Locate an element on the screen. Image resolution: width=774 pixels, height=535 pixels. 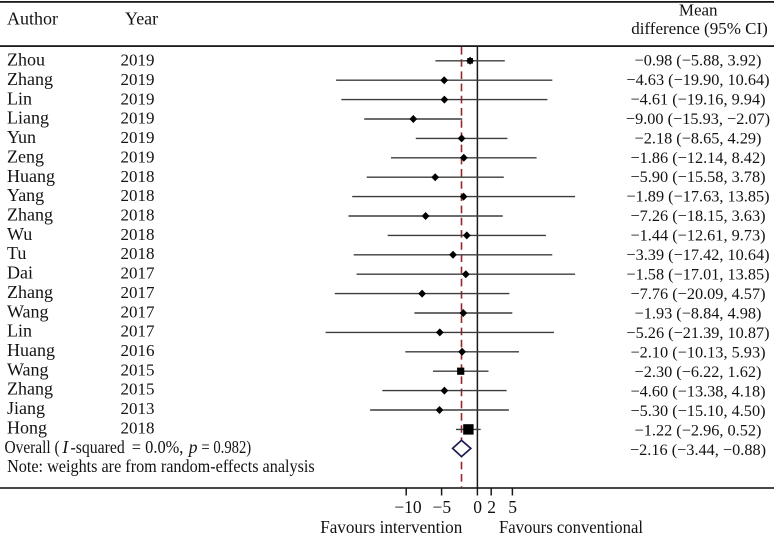
svg-text: Overall ( is located at coordinates (32, 447).